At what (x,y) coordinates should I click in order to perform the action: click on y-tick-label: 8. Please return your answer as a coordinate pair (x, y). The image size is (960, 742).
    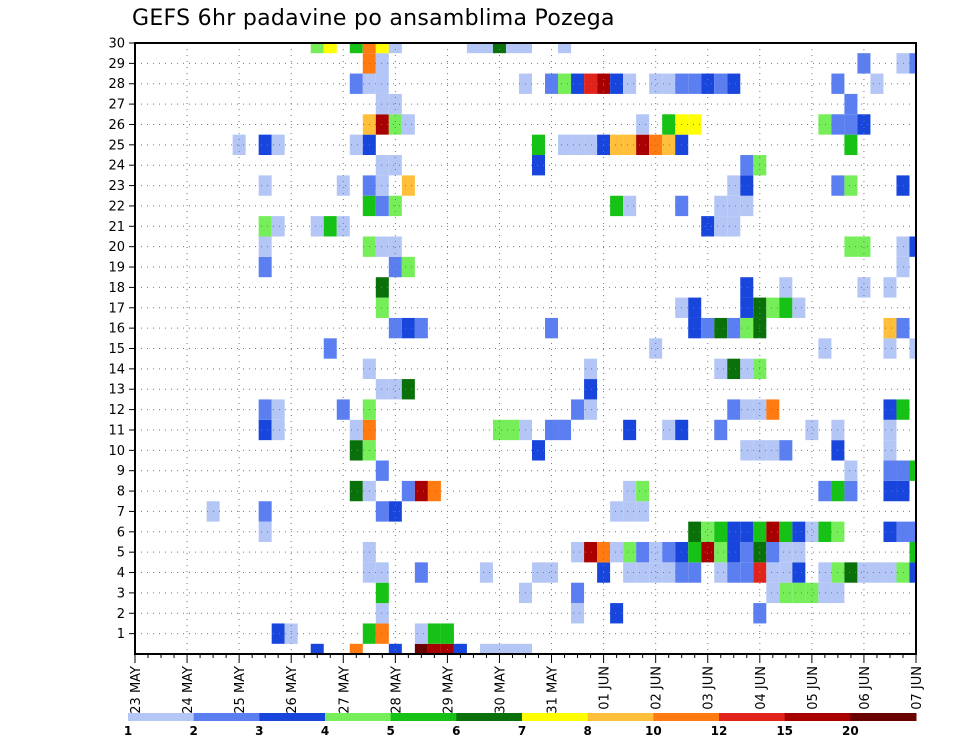
    Looking at the image, I should click on (121, 492).